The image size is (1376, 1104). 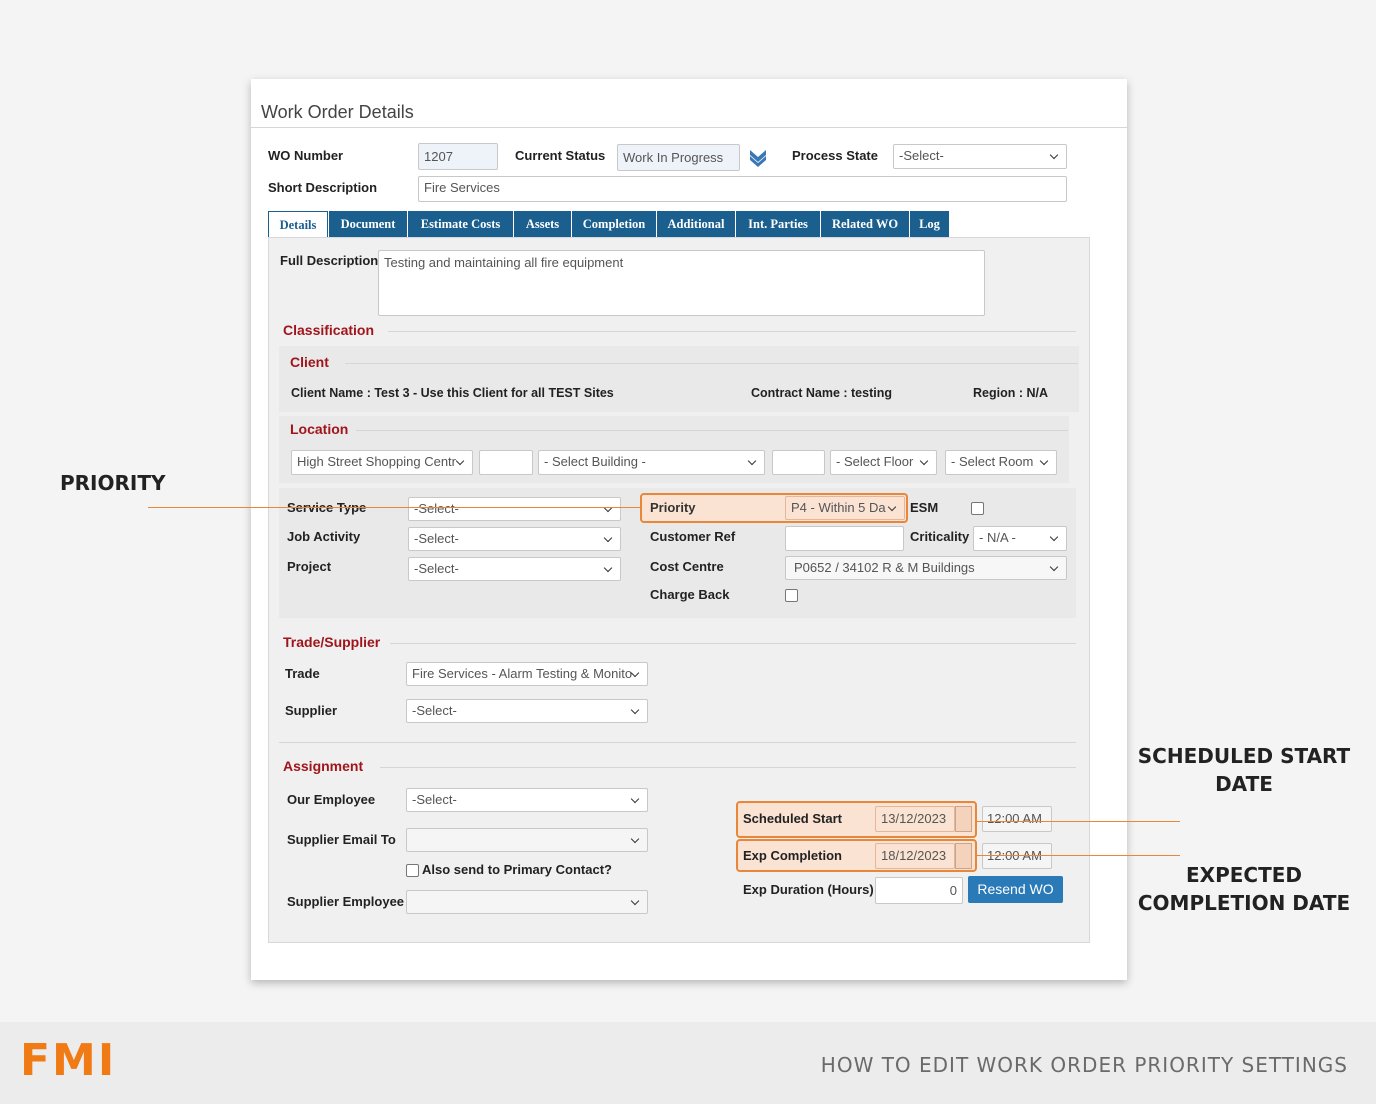 What do you see at coordinates (679, 379) in the screenshot?
I see `client-box` at bounding box center [679, 379].